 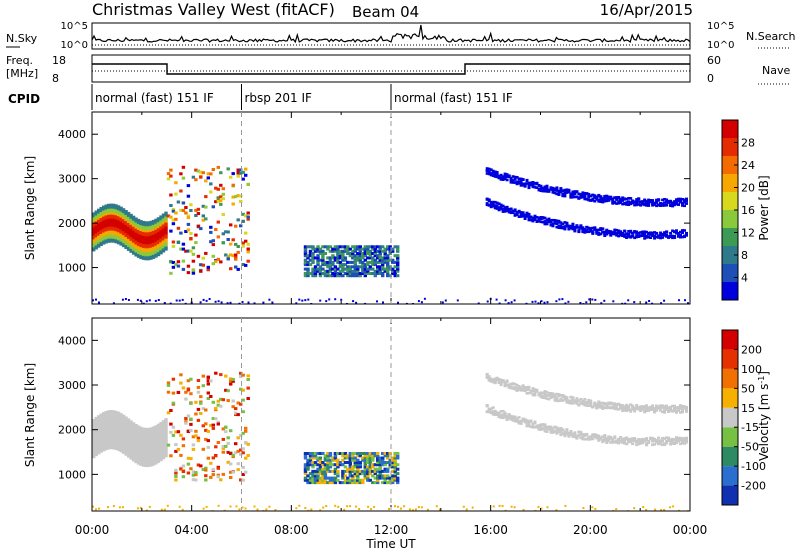 What do you see at coordinates (714, 60) in the screenshot?
I see `nave-tick-top: 60` at bounding box center [714, 60].